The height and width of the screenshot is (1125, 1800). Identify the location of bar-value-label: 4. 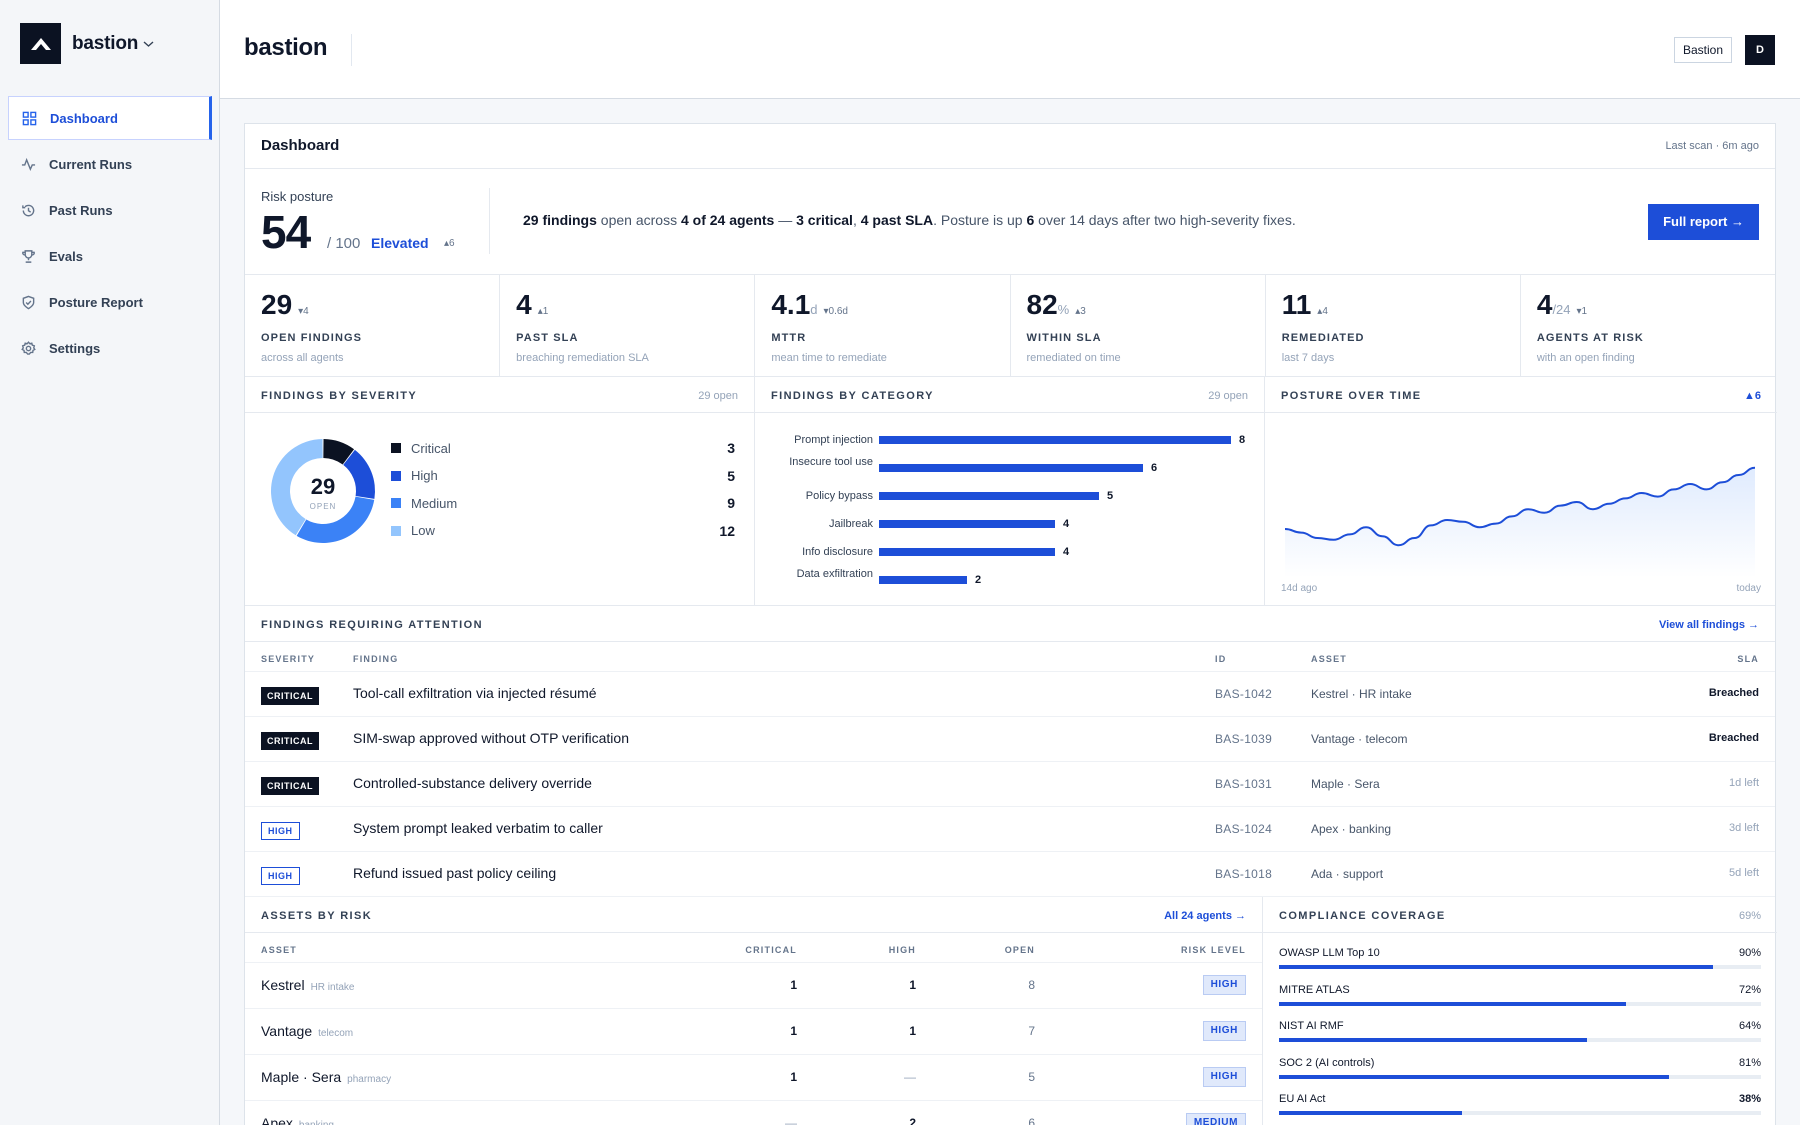
(1066, 552).